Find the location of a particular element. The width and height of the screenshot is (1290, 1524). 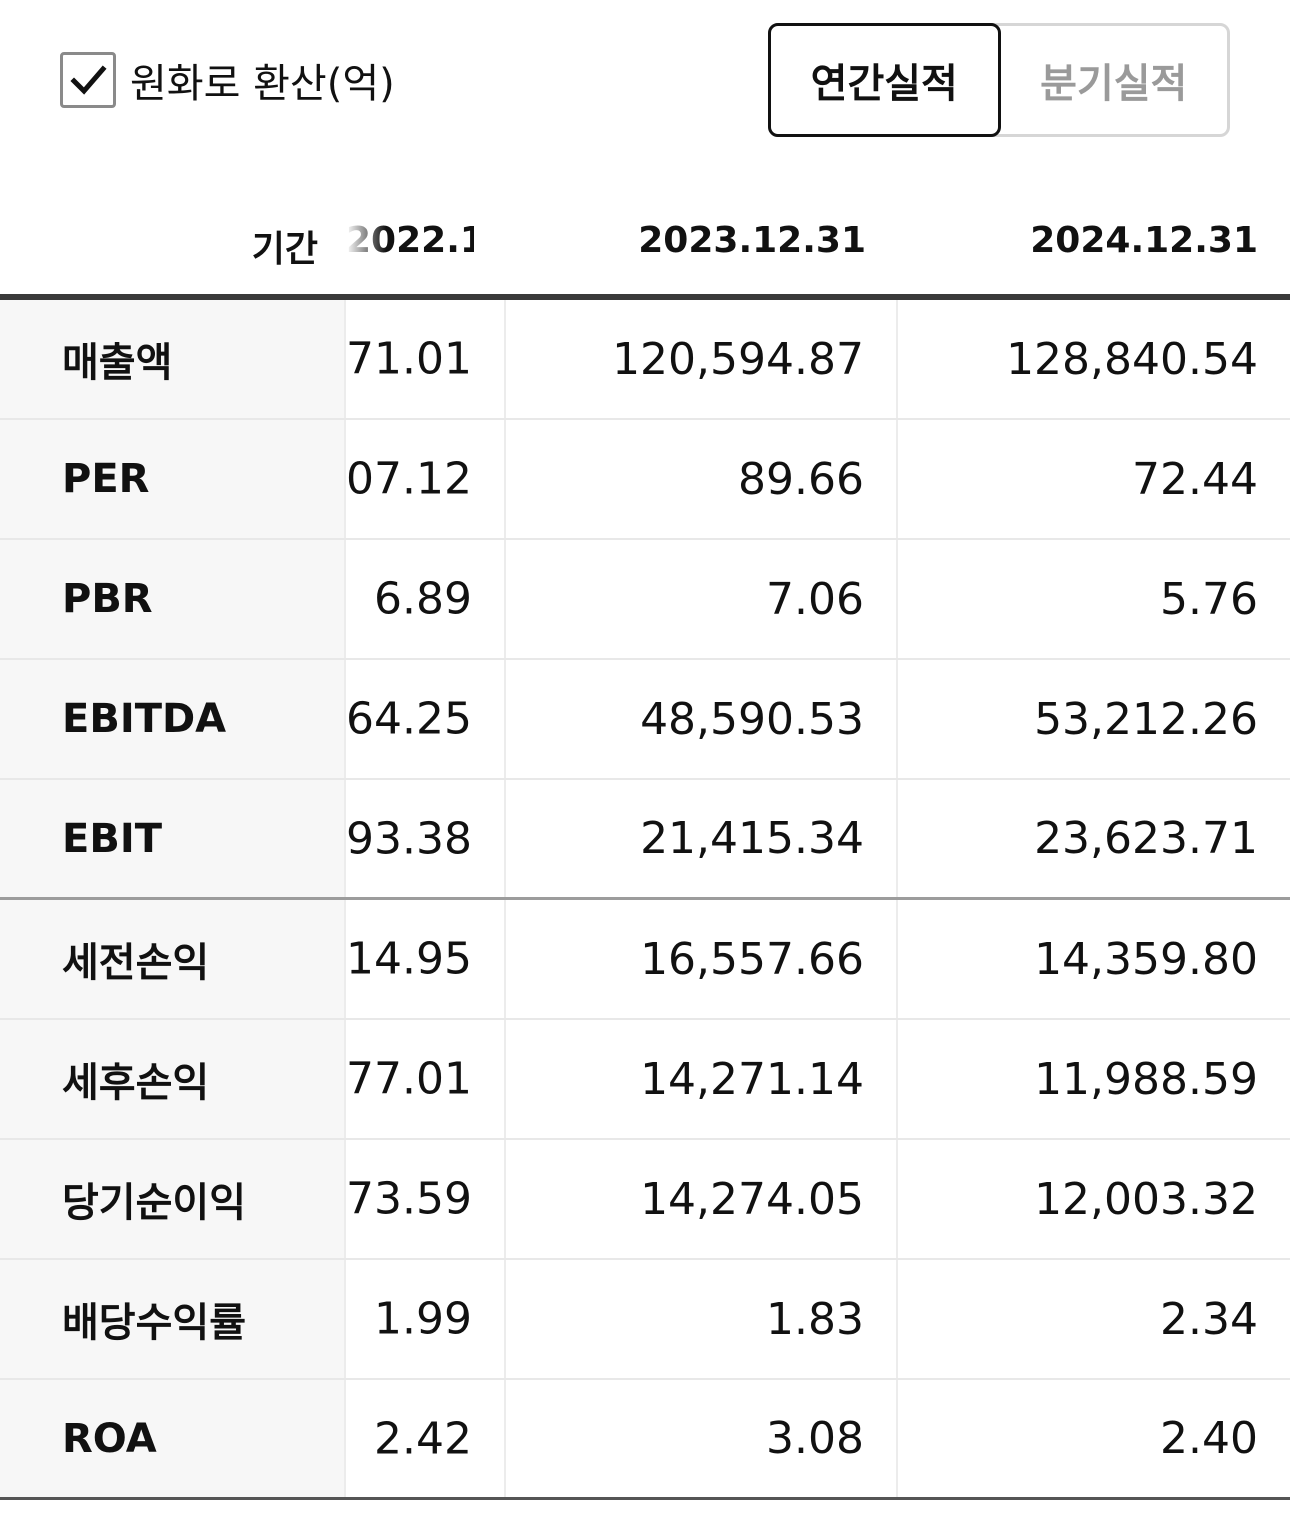

table-cell: 6.89 is located at coordinates (426, 599).